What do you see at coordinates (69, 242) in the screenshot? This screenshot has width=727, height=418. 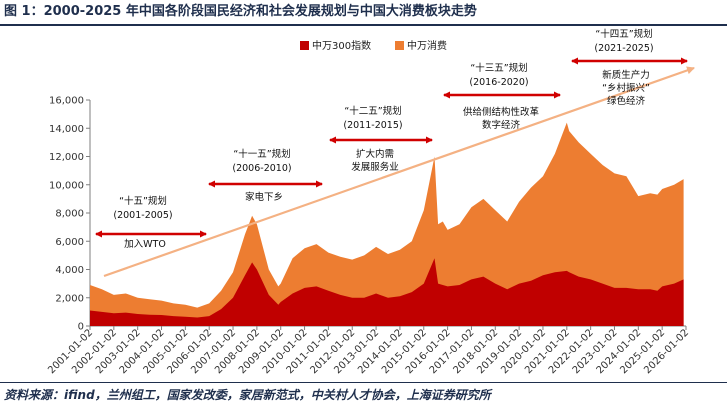 I see `y-tick-label: 6,000` at bounding box center [69, 242].